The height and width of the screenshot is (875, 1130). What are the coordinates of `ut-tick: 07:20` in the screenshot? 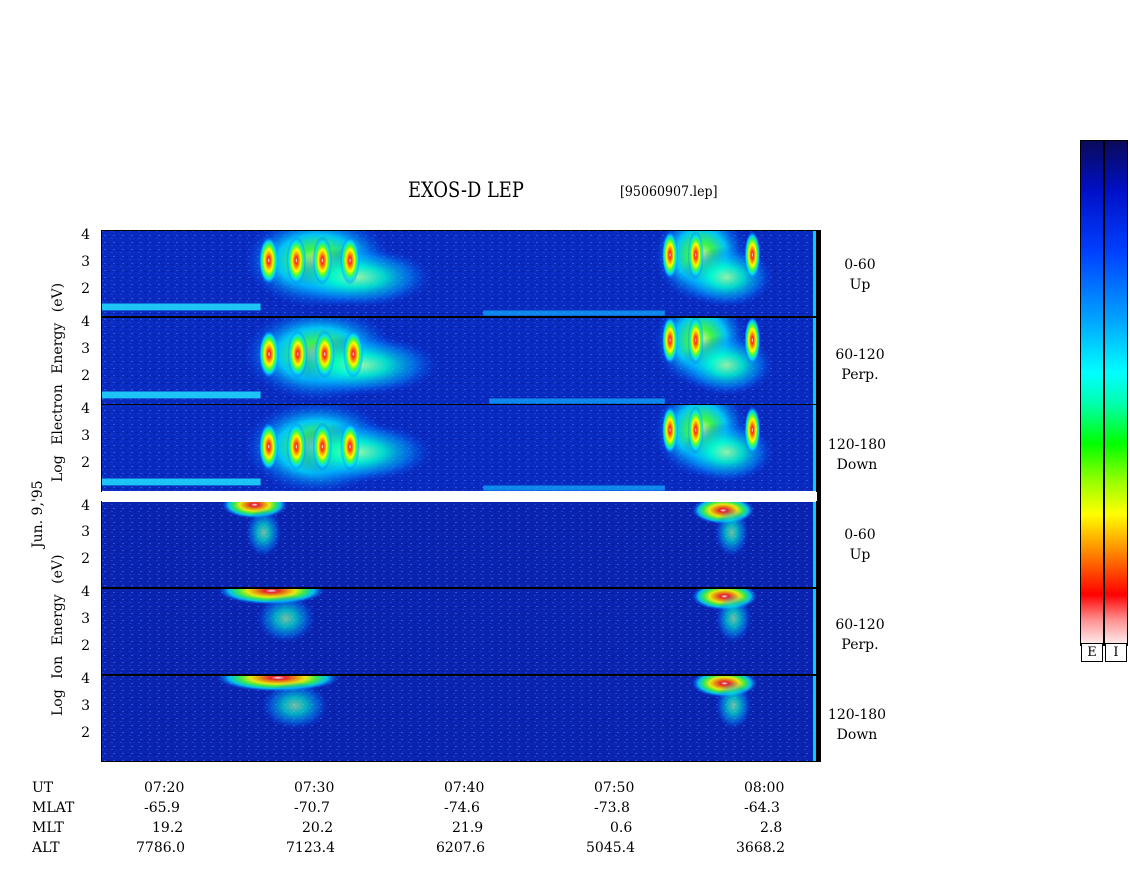 It's located at (164, 788).